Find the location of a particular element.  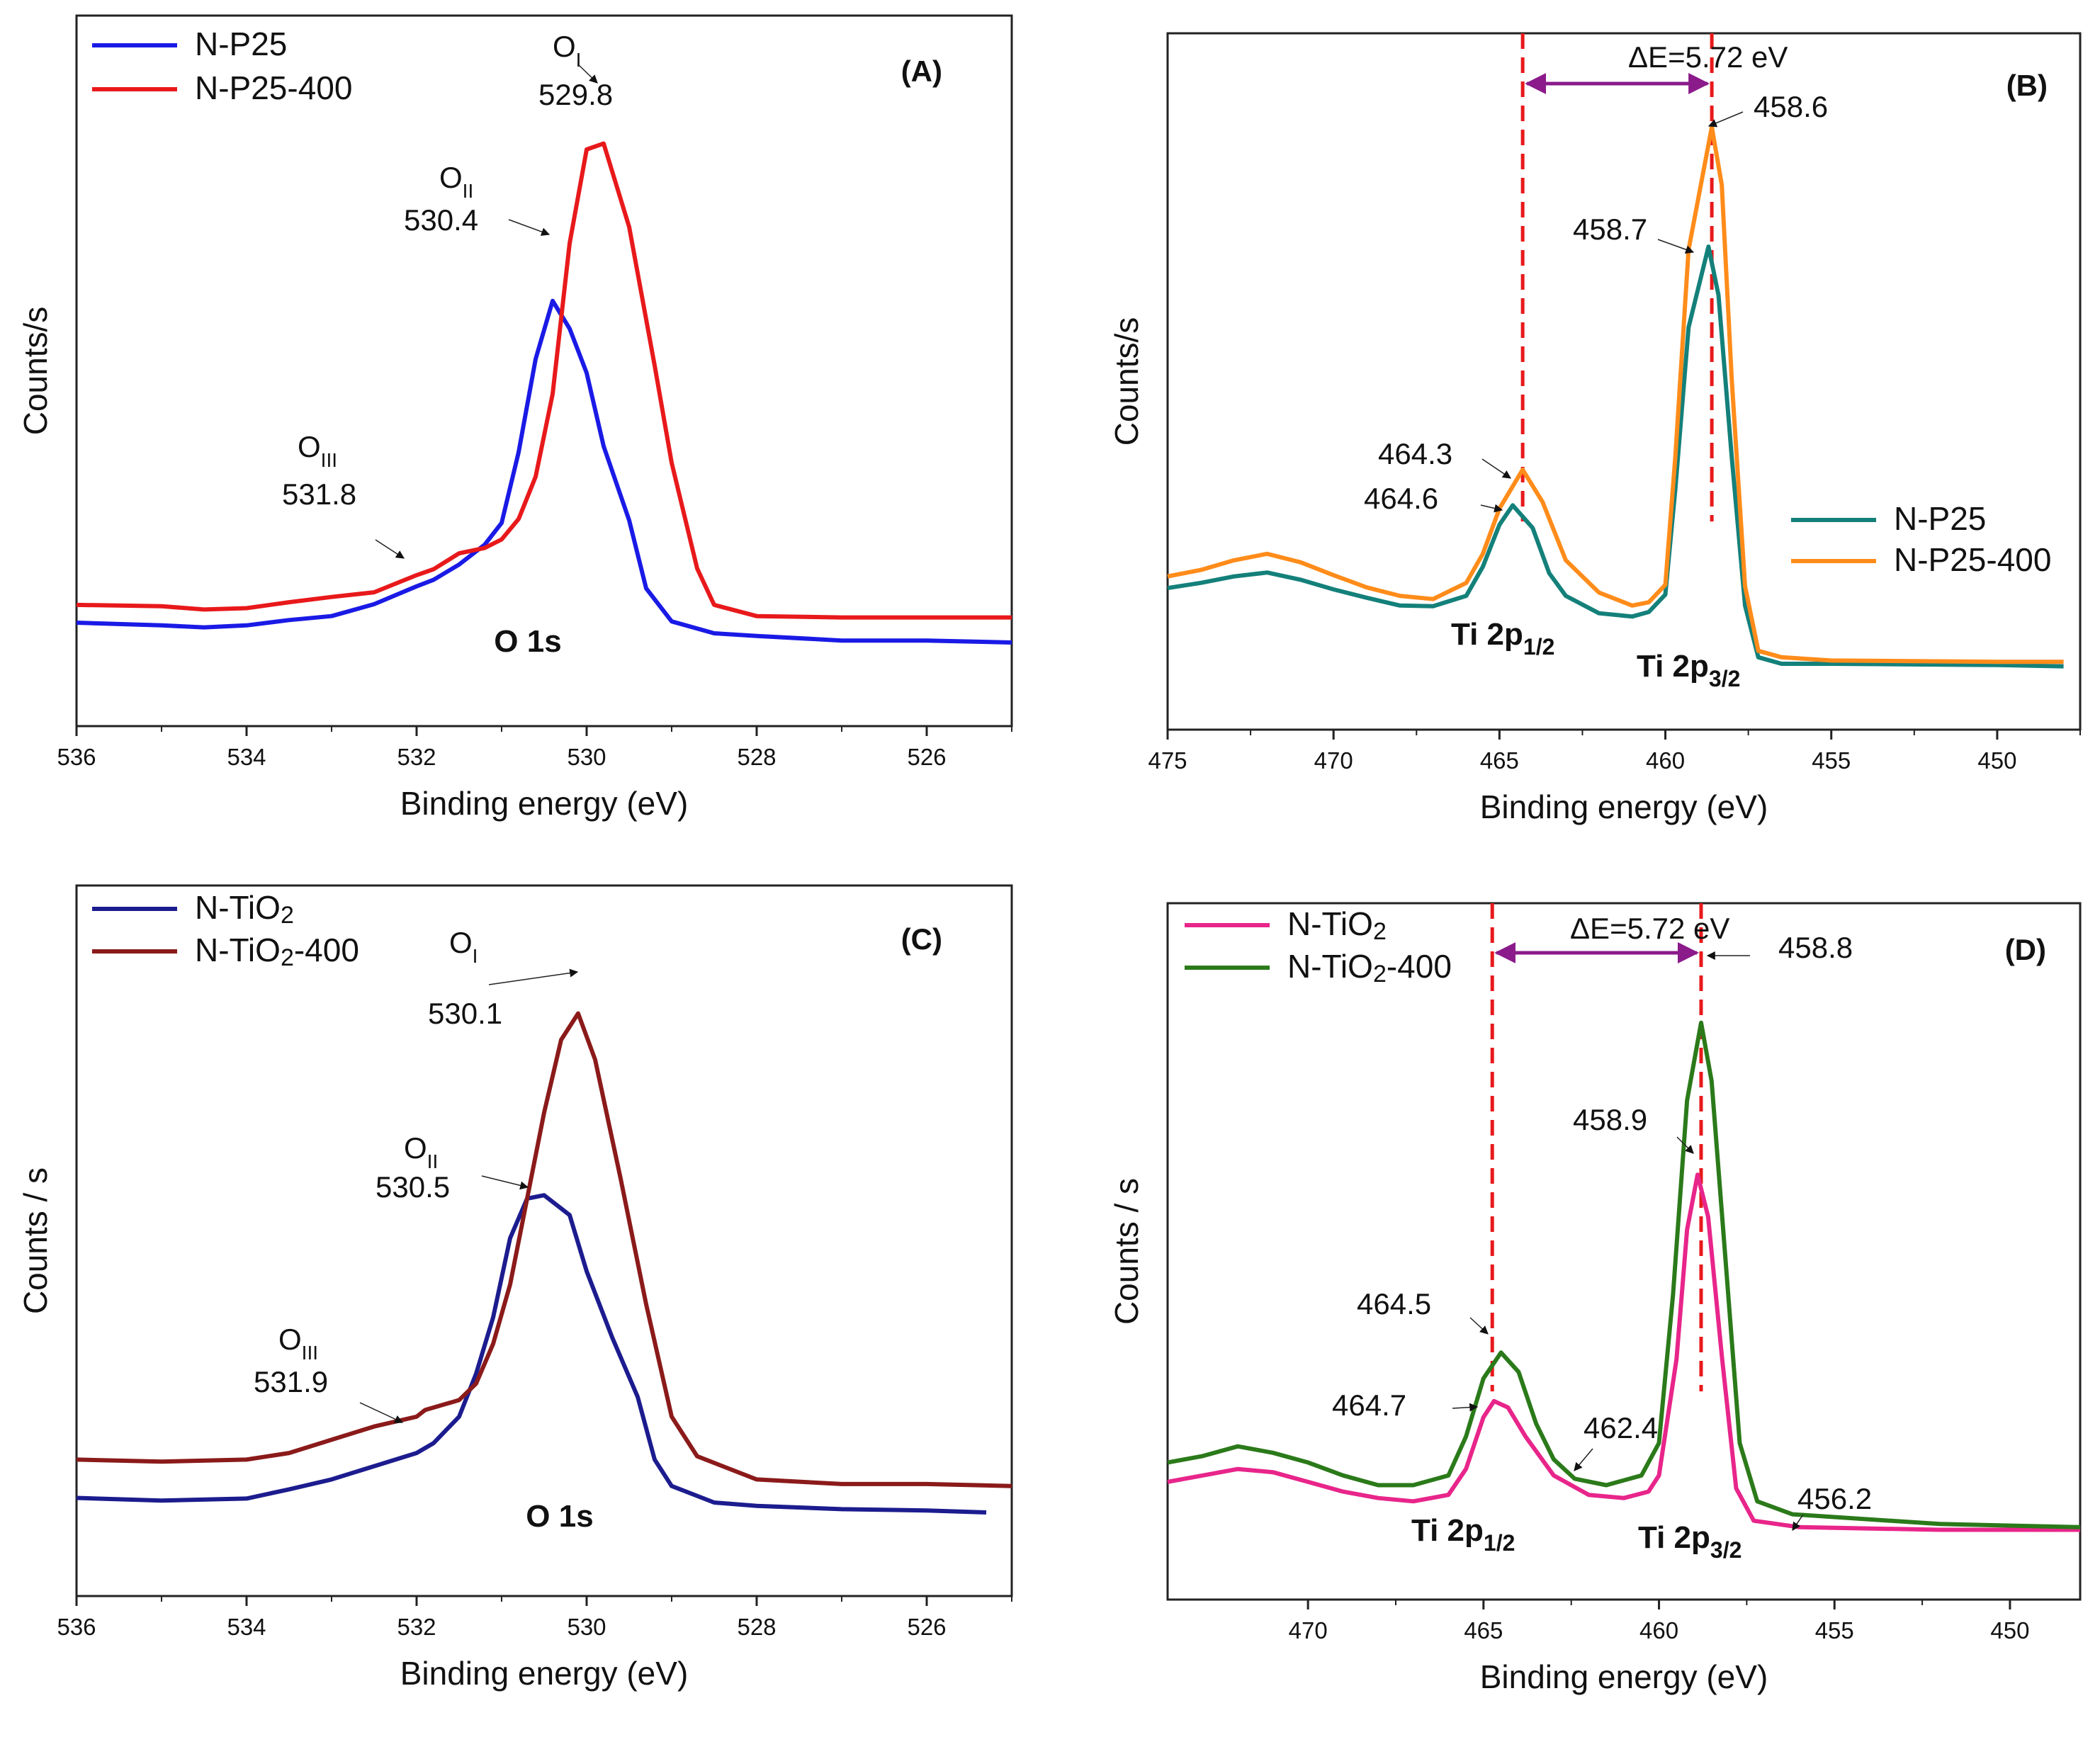

x-tick-label: 528 is located at coordinates (756, 757).